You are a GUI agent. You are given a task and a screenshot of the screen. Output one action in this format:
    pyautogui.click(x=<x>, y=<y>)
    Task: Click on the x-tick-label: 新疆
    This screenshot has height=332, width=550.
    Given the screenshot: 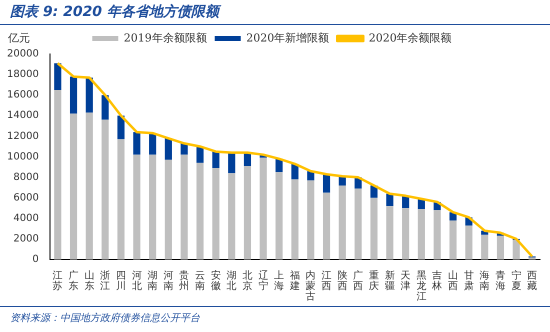 What is the action you would take?
    pyautogui.click(x=389, y=280)
    